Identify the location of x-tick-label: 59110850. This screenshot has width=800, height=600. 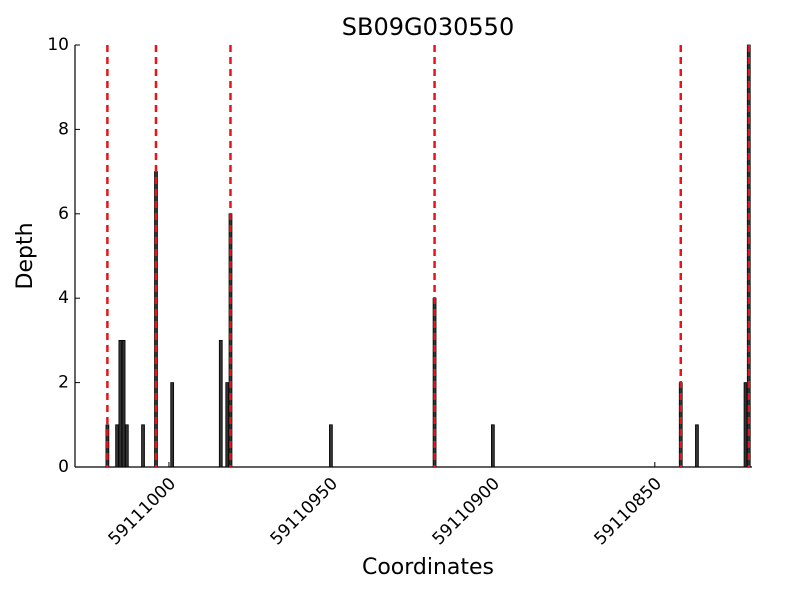
(628, 511).